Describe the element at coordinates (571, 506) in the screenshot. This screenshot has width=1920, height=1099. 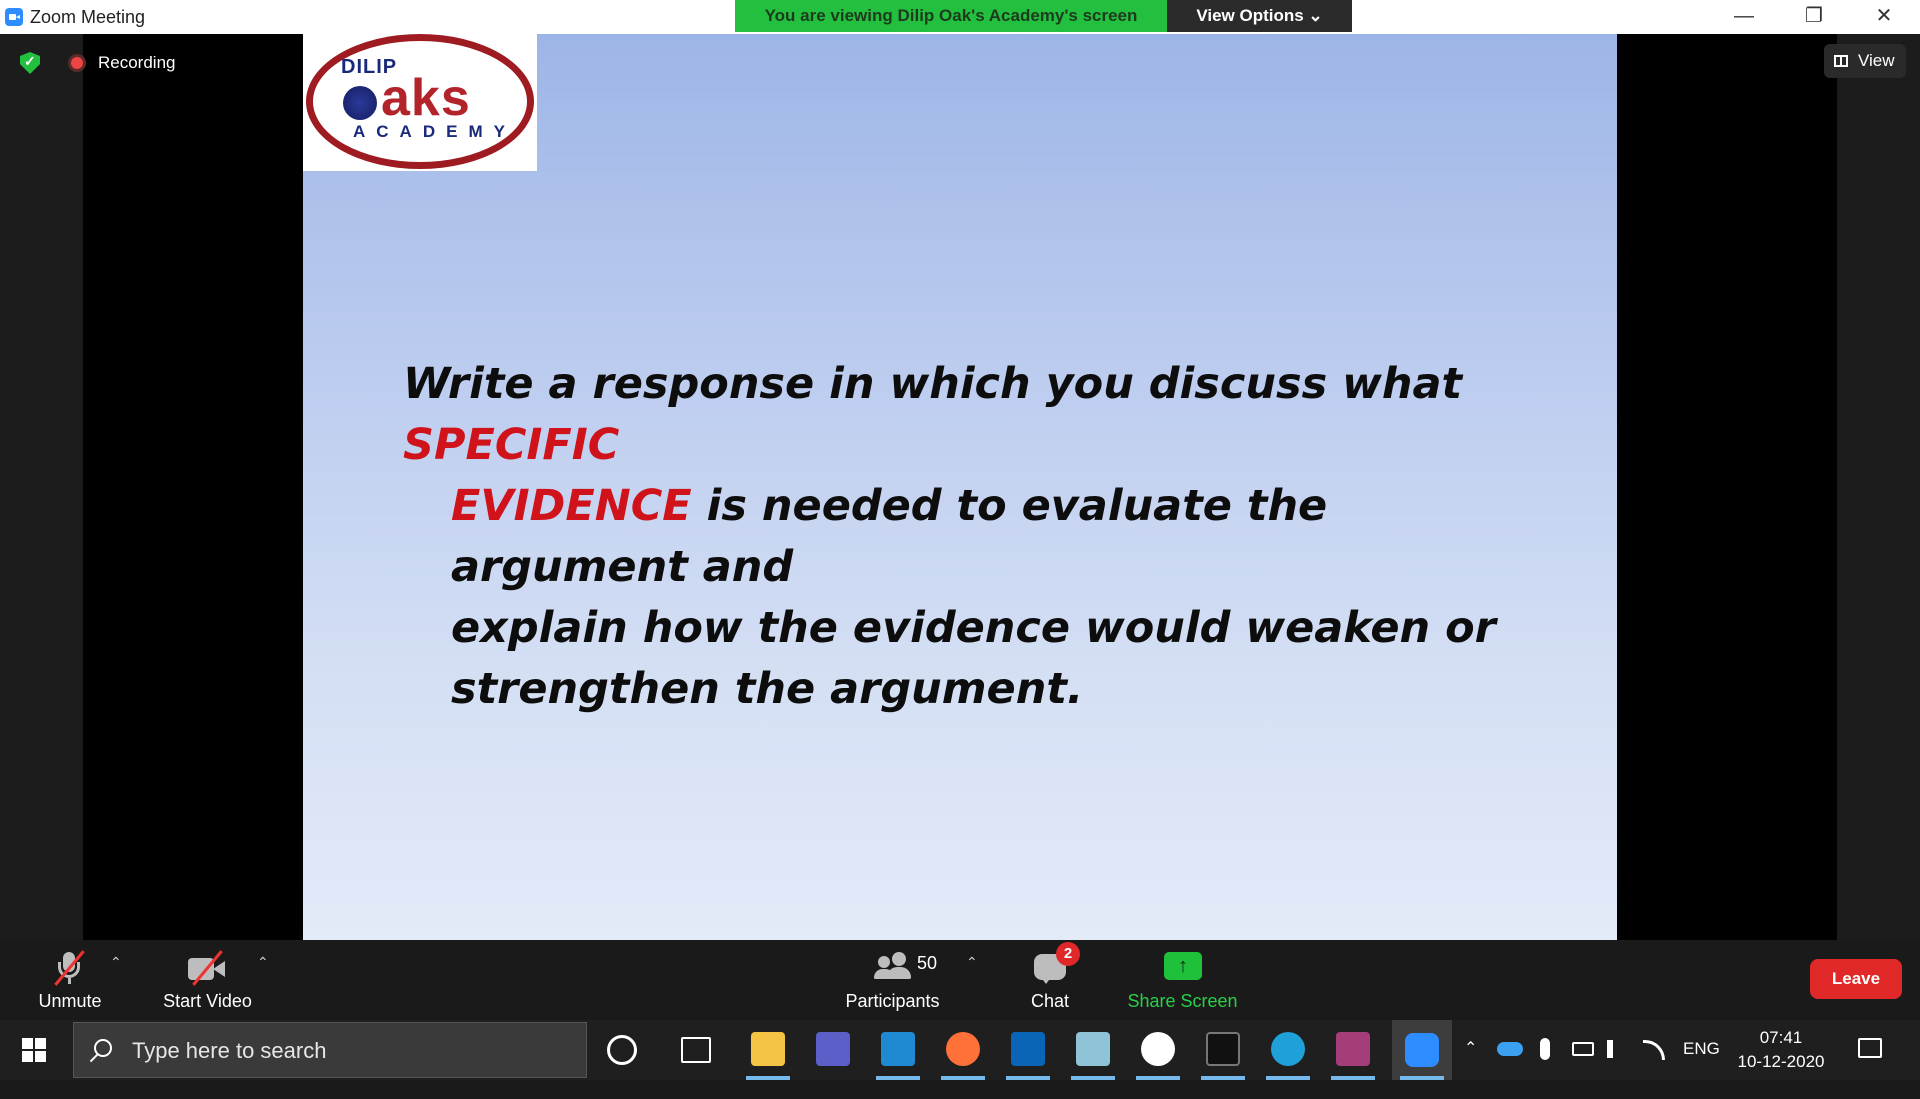
I see `highlight-evidence: EVIDENCE` at that location.